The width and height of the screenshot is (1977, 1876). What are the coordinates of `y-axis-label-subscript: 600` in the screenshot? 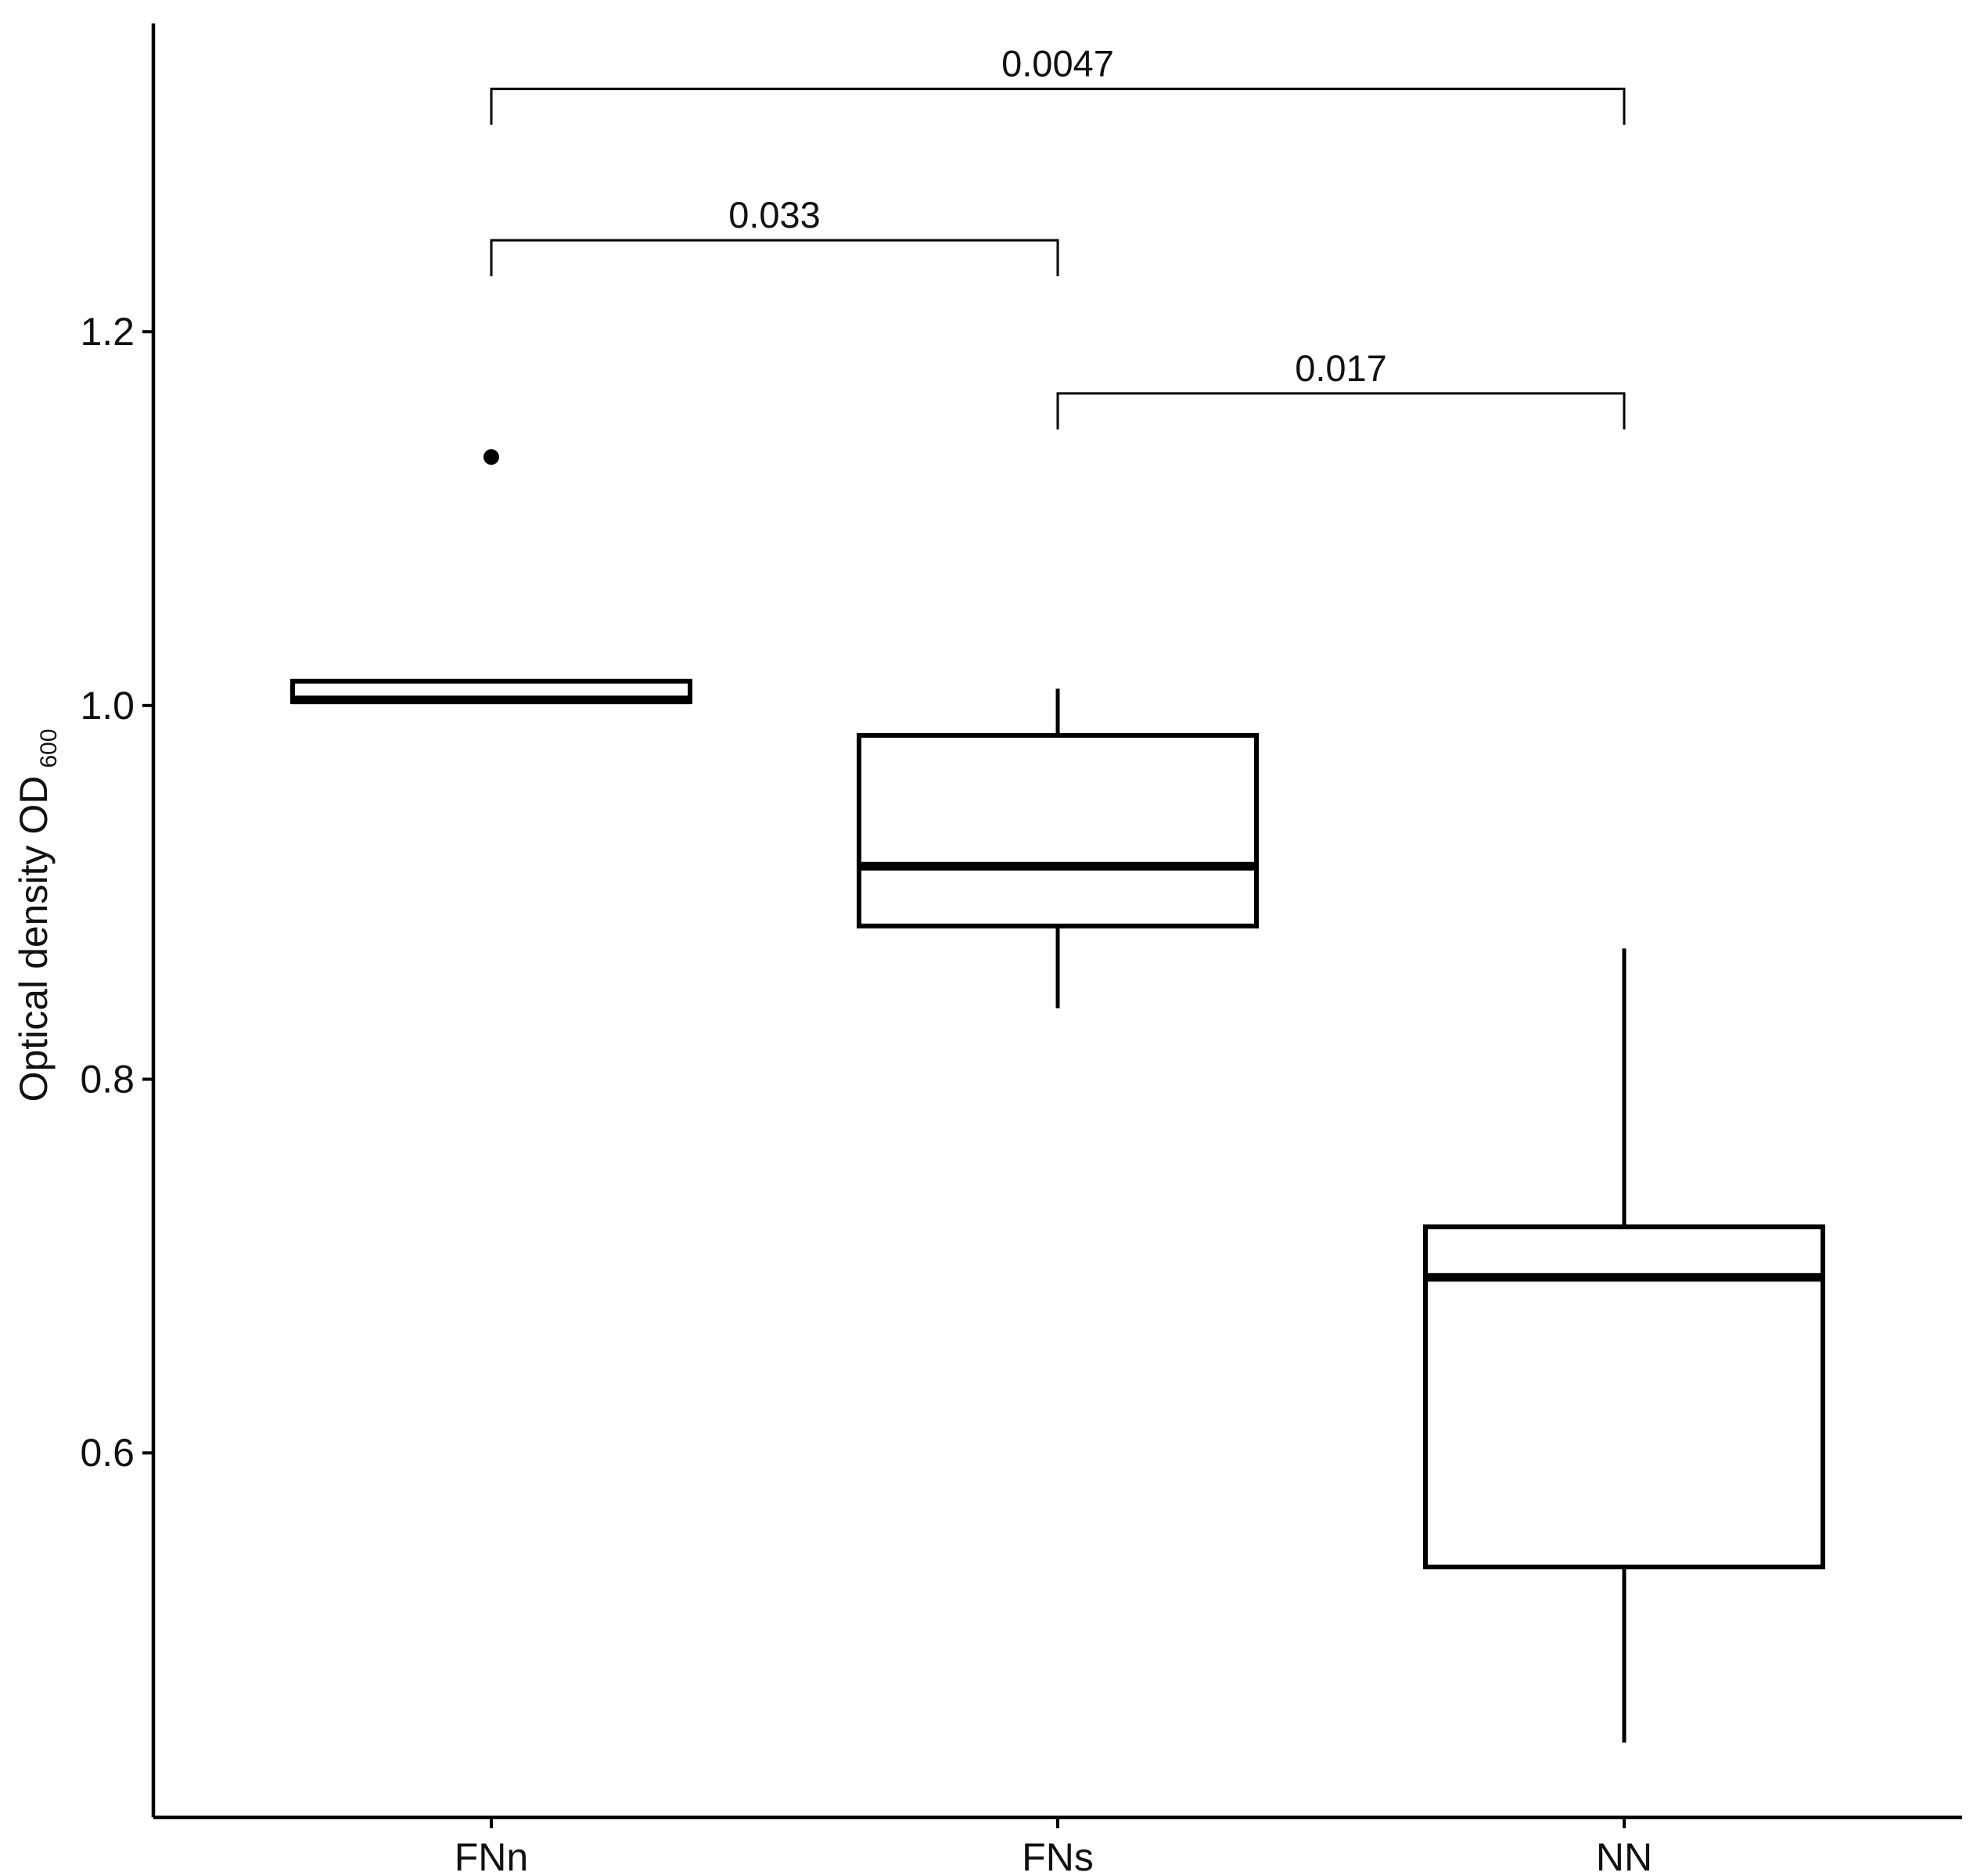 It's located at (49, 748).